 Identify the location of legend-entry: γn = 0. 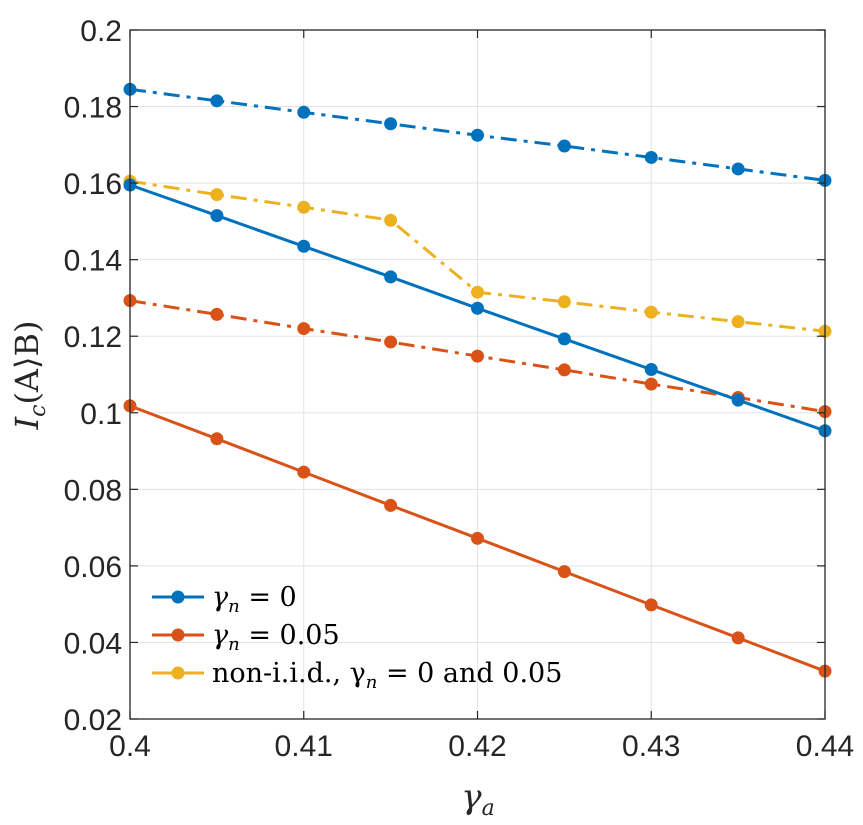
(224, 599).